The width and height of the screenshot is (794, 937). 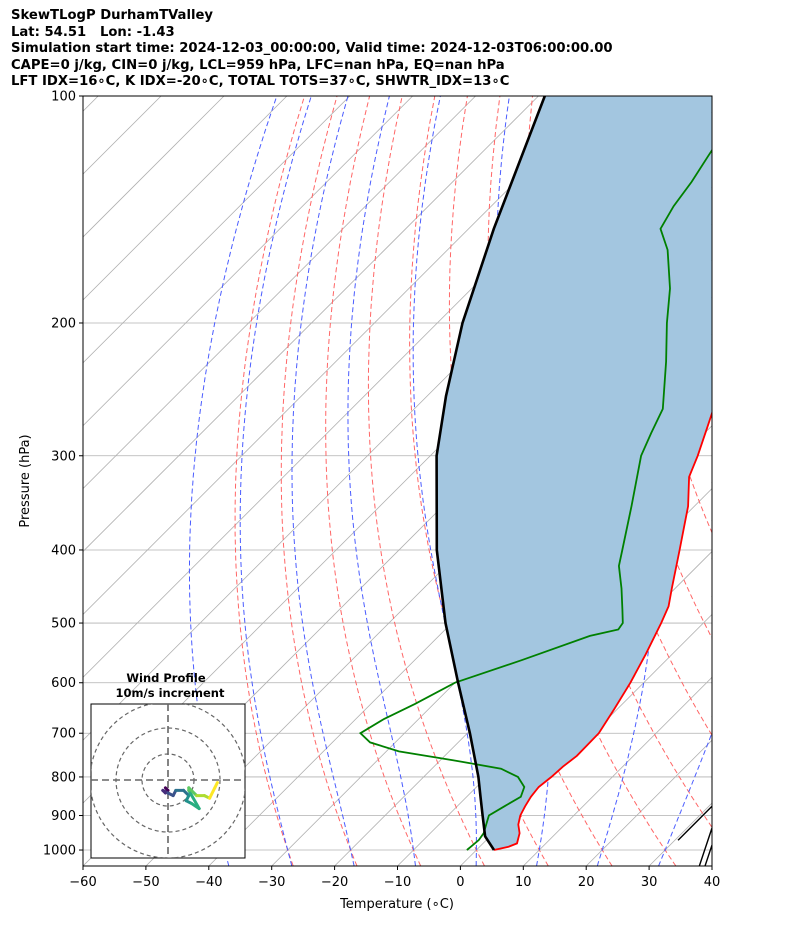 What do you see at coordinates (396, 904) in the screenshot?
I see `x-axis-label: Temperature (∘C)` at bounding box center [396, 904].